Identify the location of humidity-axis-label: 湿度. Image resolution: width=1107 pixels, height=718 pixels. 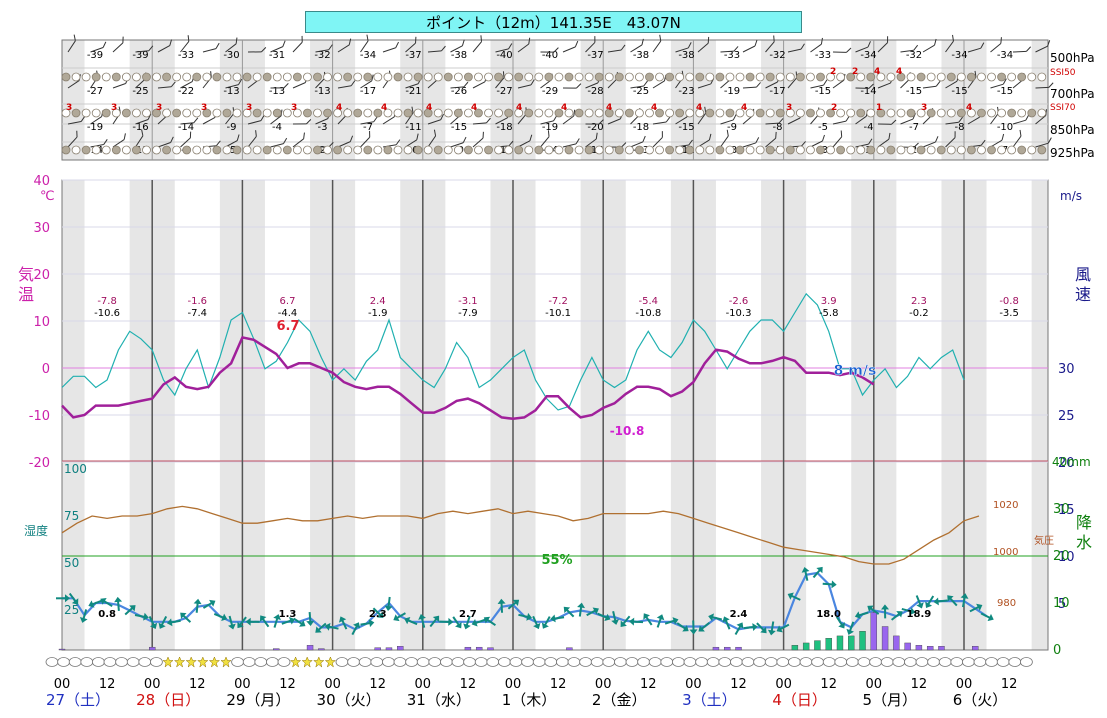
(36, 530).